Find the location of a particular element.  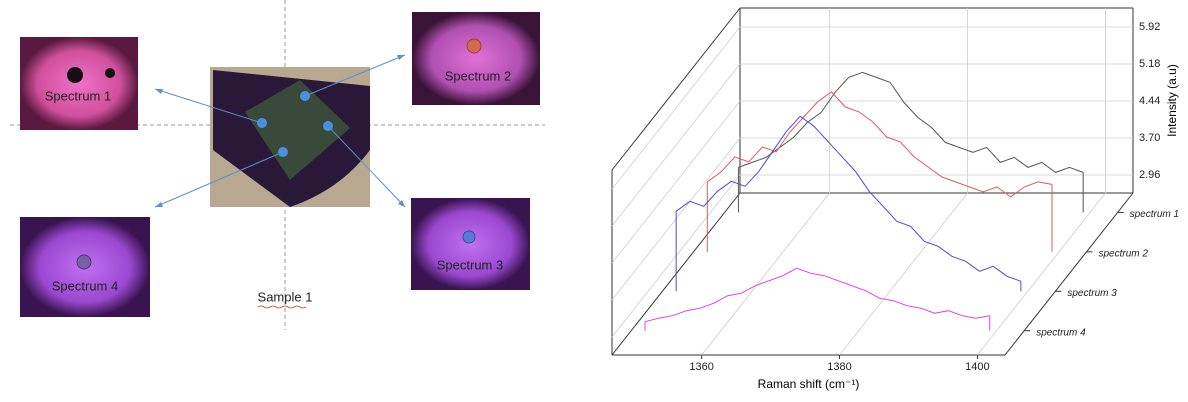

y-axis-label: Intensity (a.u) is located at coordinates (1172, 100).